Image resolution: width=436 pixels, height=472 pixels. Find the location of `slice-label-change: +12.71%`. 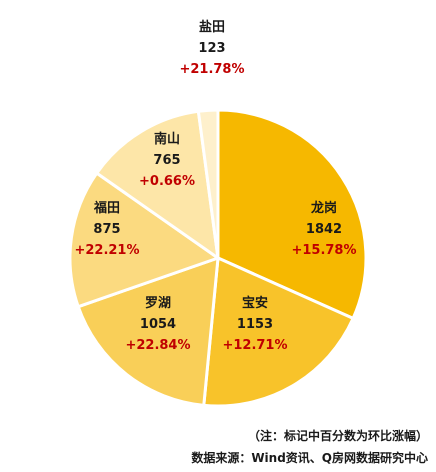

slice-label-change: +12.71% is located at coordinates (254, 345).